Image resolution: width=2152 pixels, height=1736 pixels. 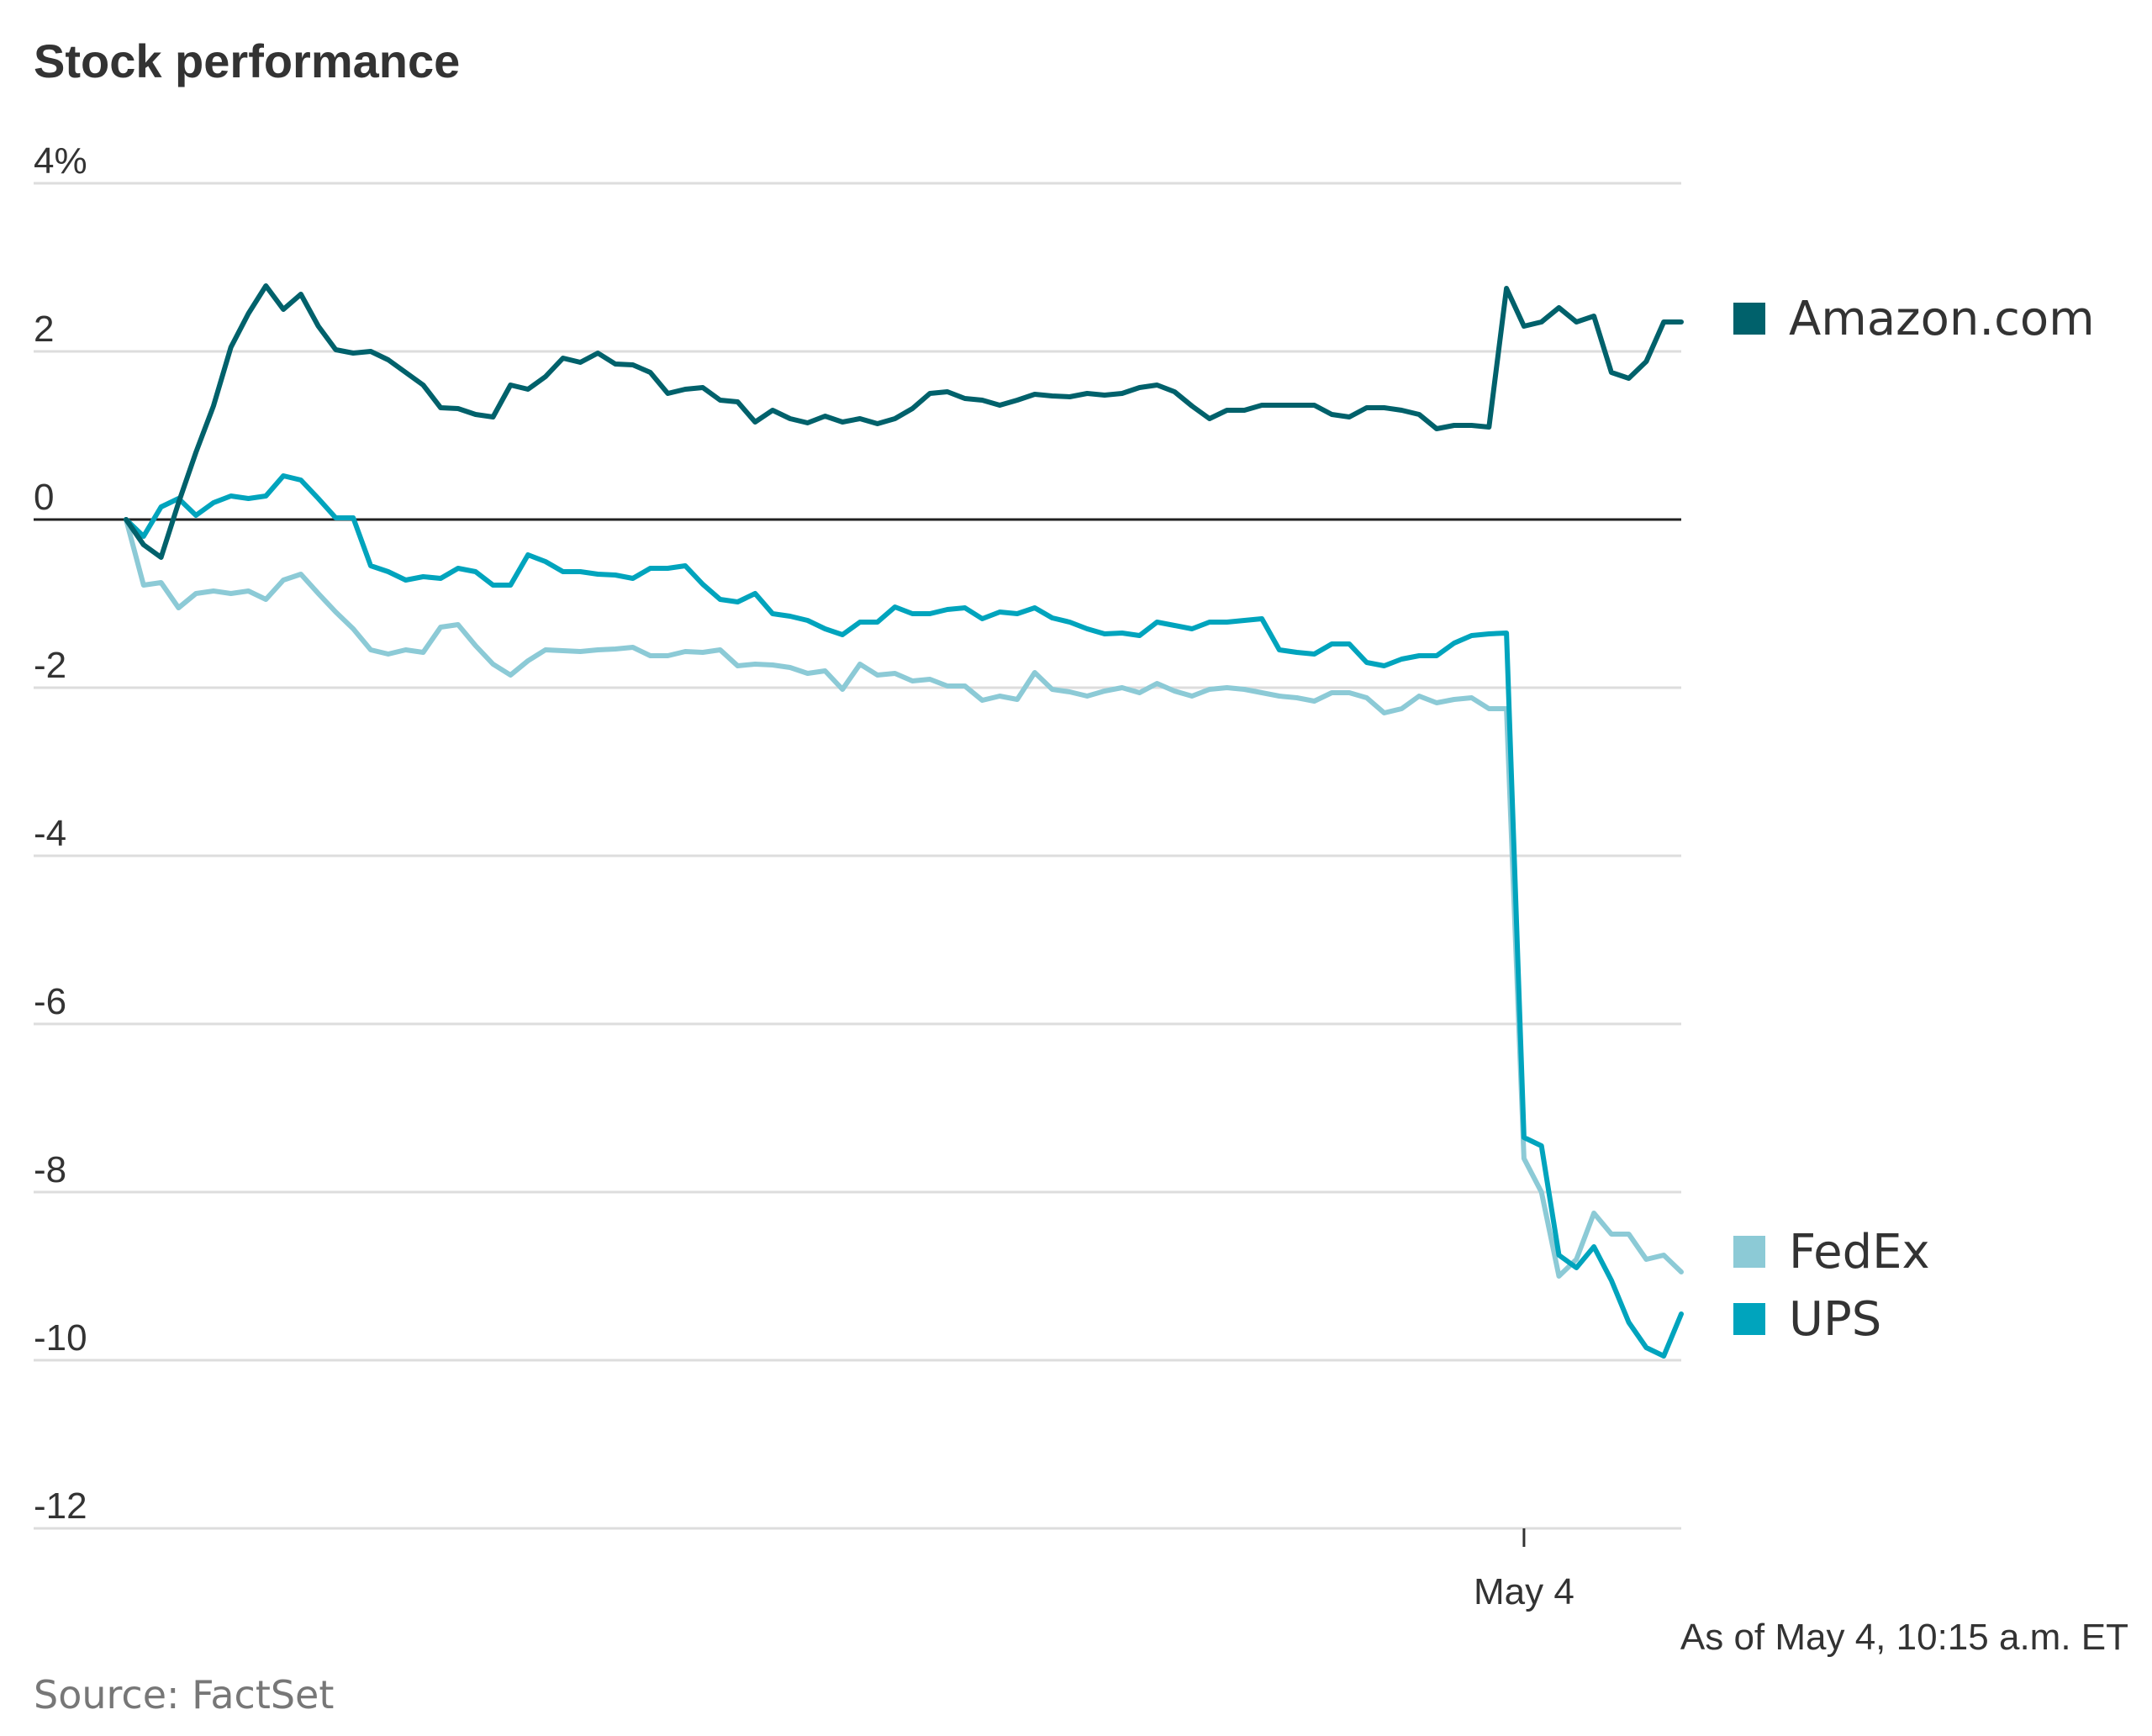 I want to click on chart-title: Stock performance, so click(x=247, y=60).